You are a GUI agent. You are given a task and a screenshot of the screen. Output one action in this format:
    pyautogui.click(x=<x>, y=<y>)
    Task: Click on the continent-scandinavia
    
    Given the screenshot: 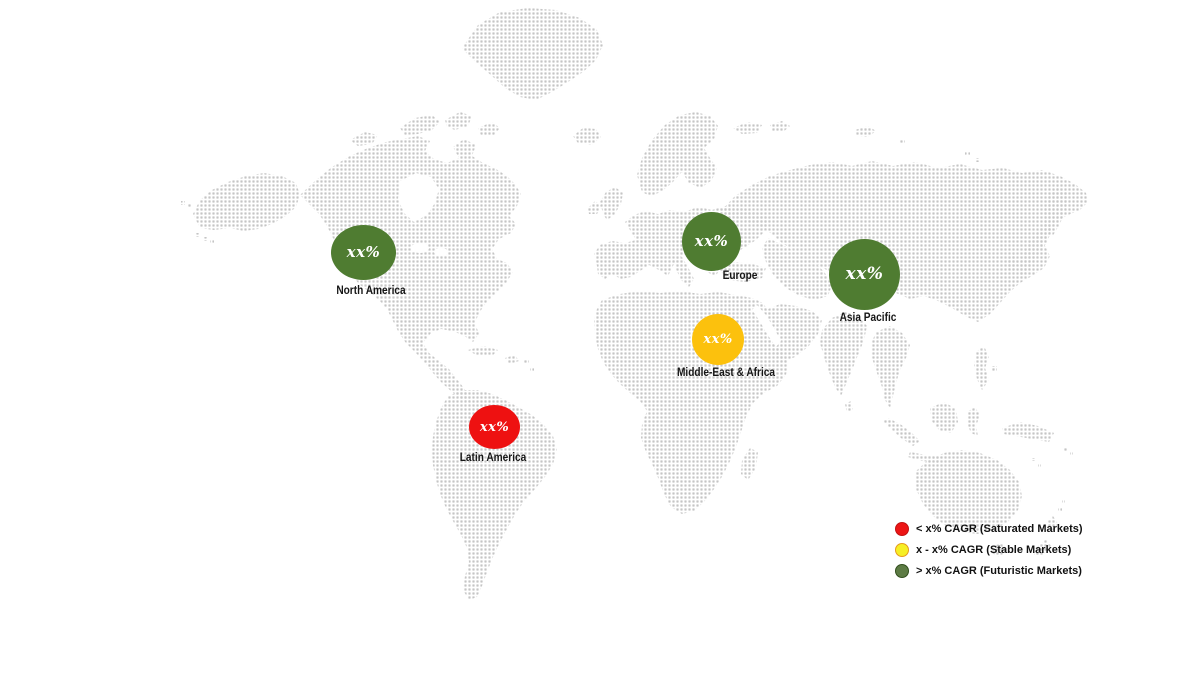 What is the action you would take?
    pyautogui.click(x=677, y=154)
    